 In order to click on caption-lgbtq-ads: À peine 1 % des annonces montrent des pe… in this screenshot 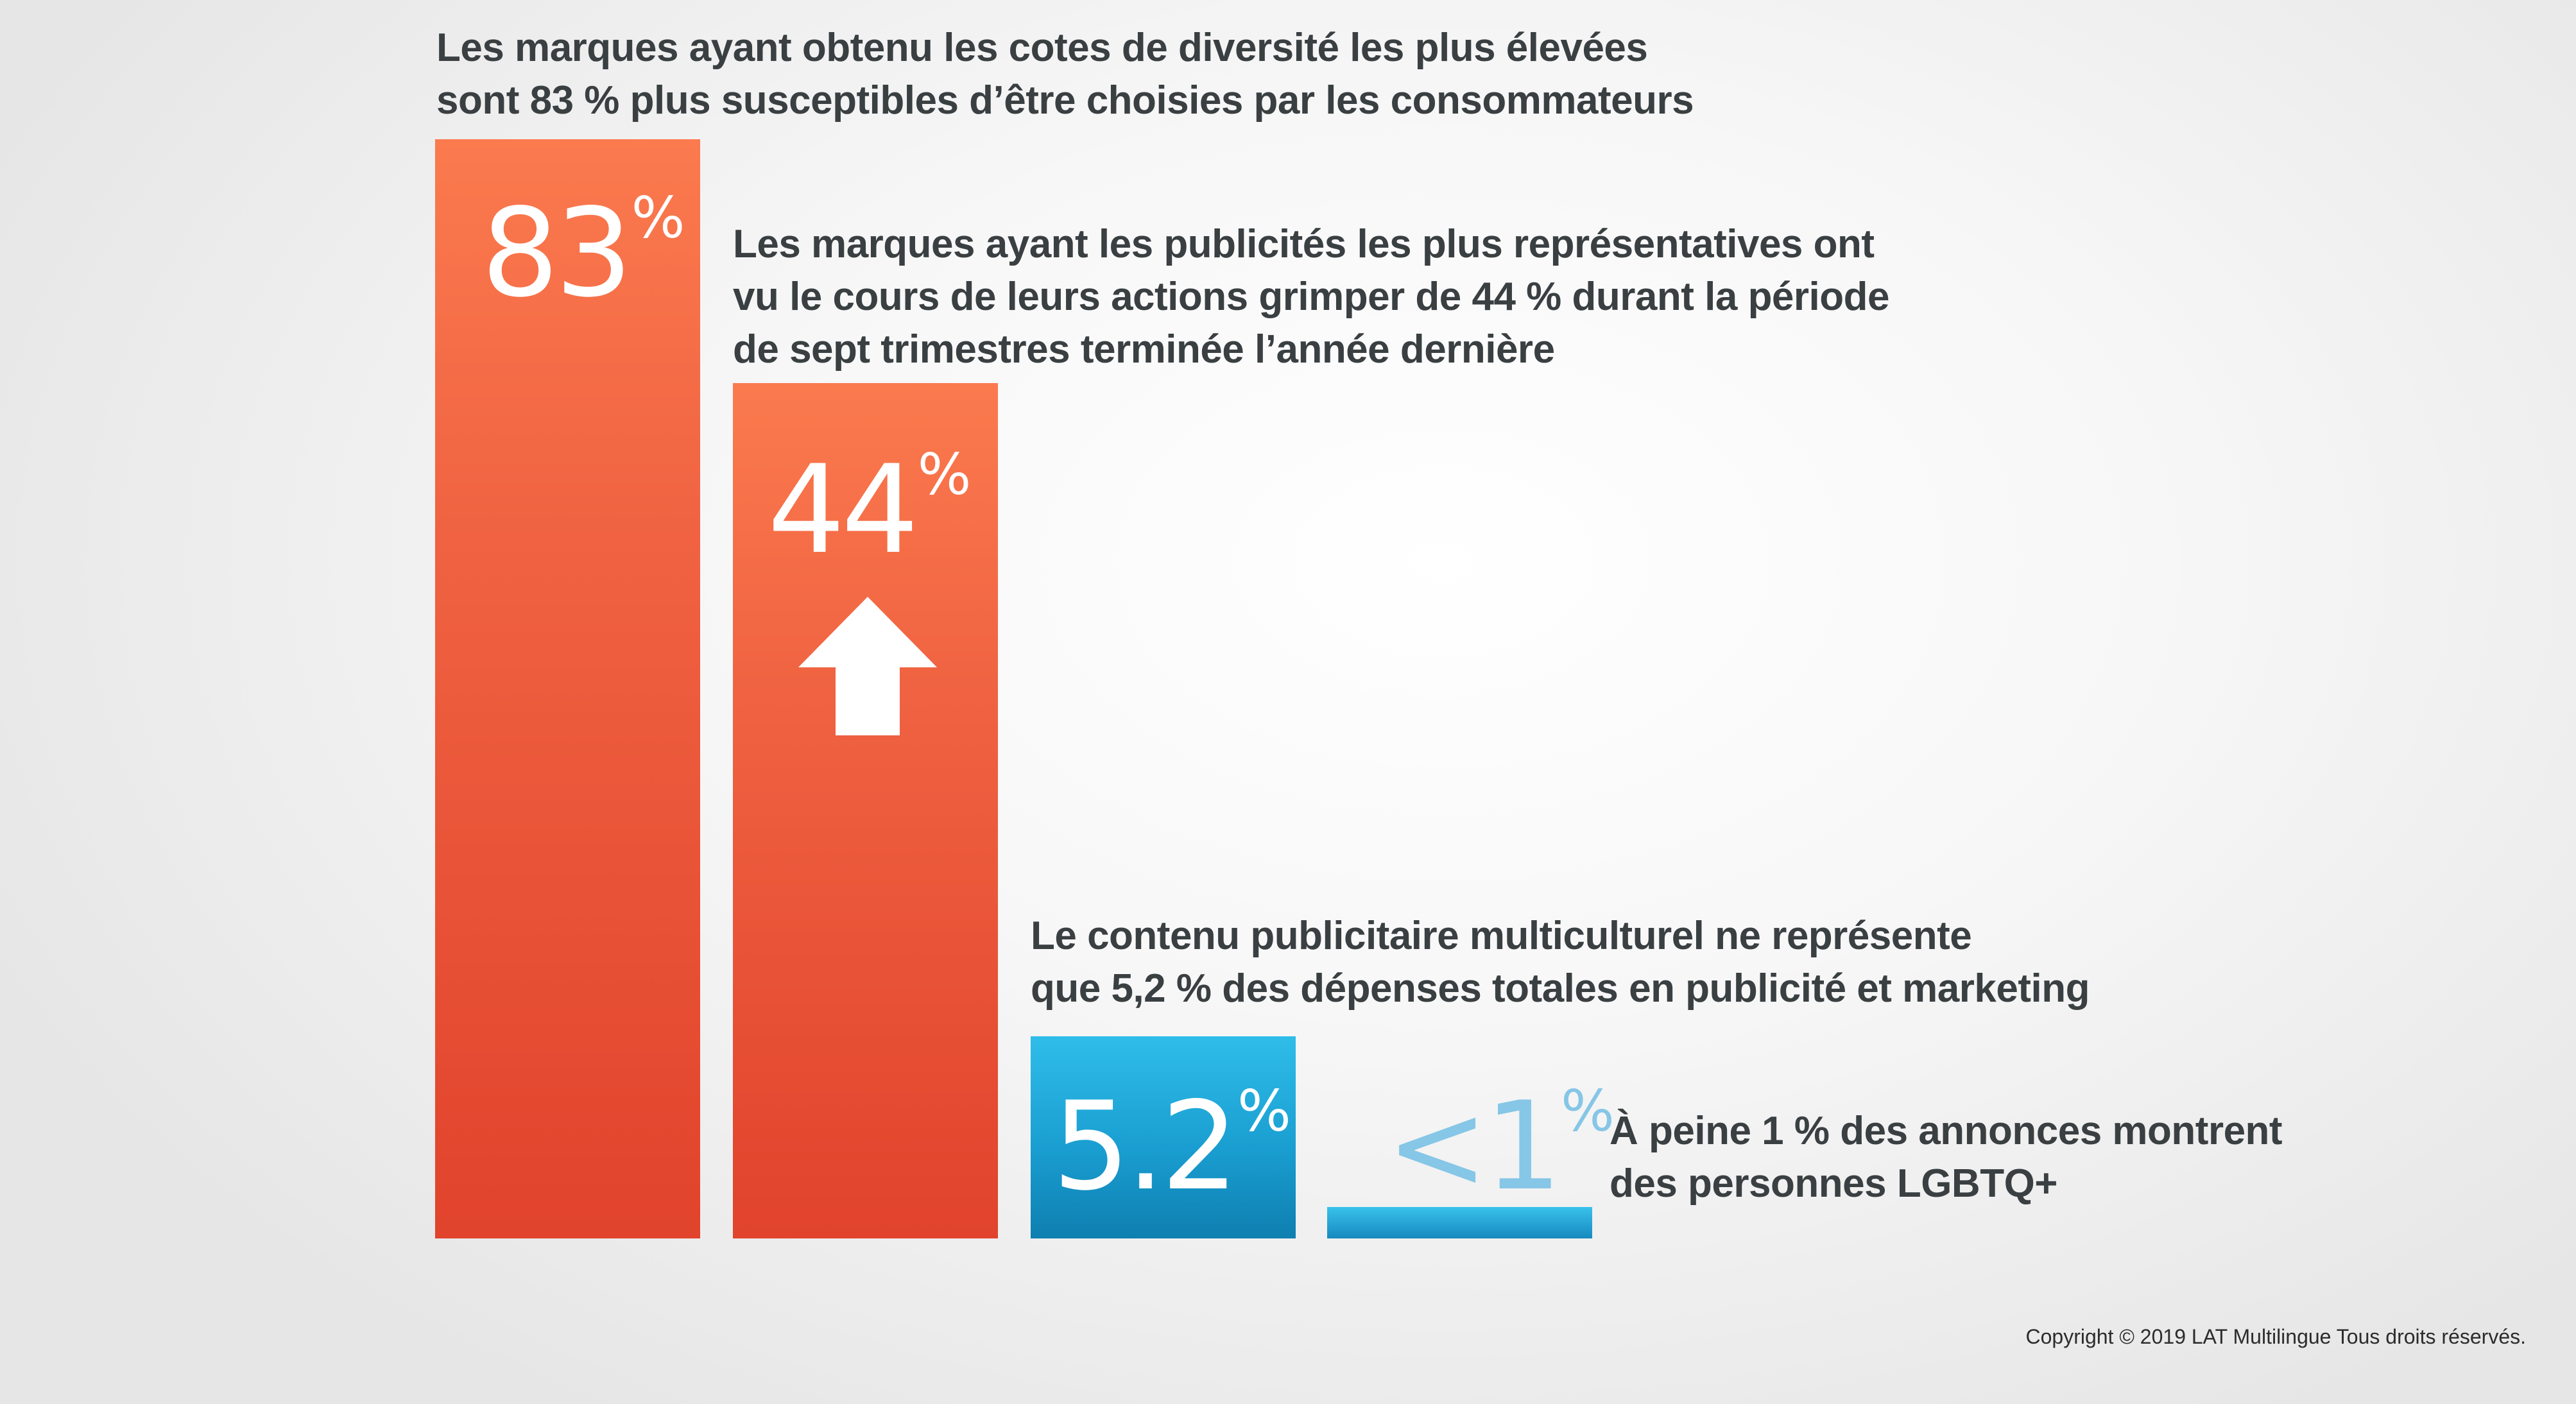, I will do `click(1946, 1157)`.